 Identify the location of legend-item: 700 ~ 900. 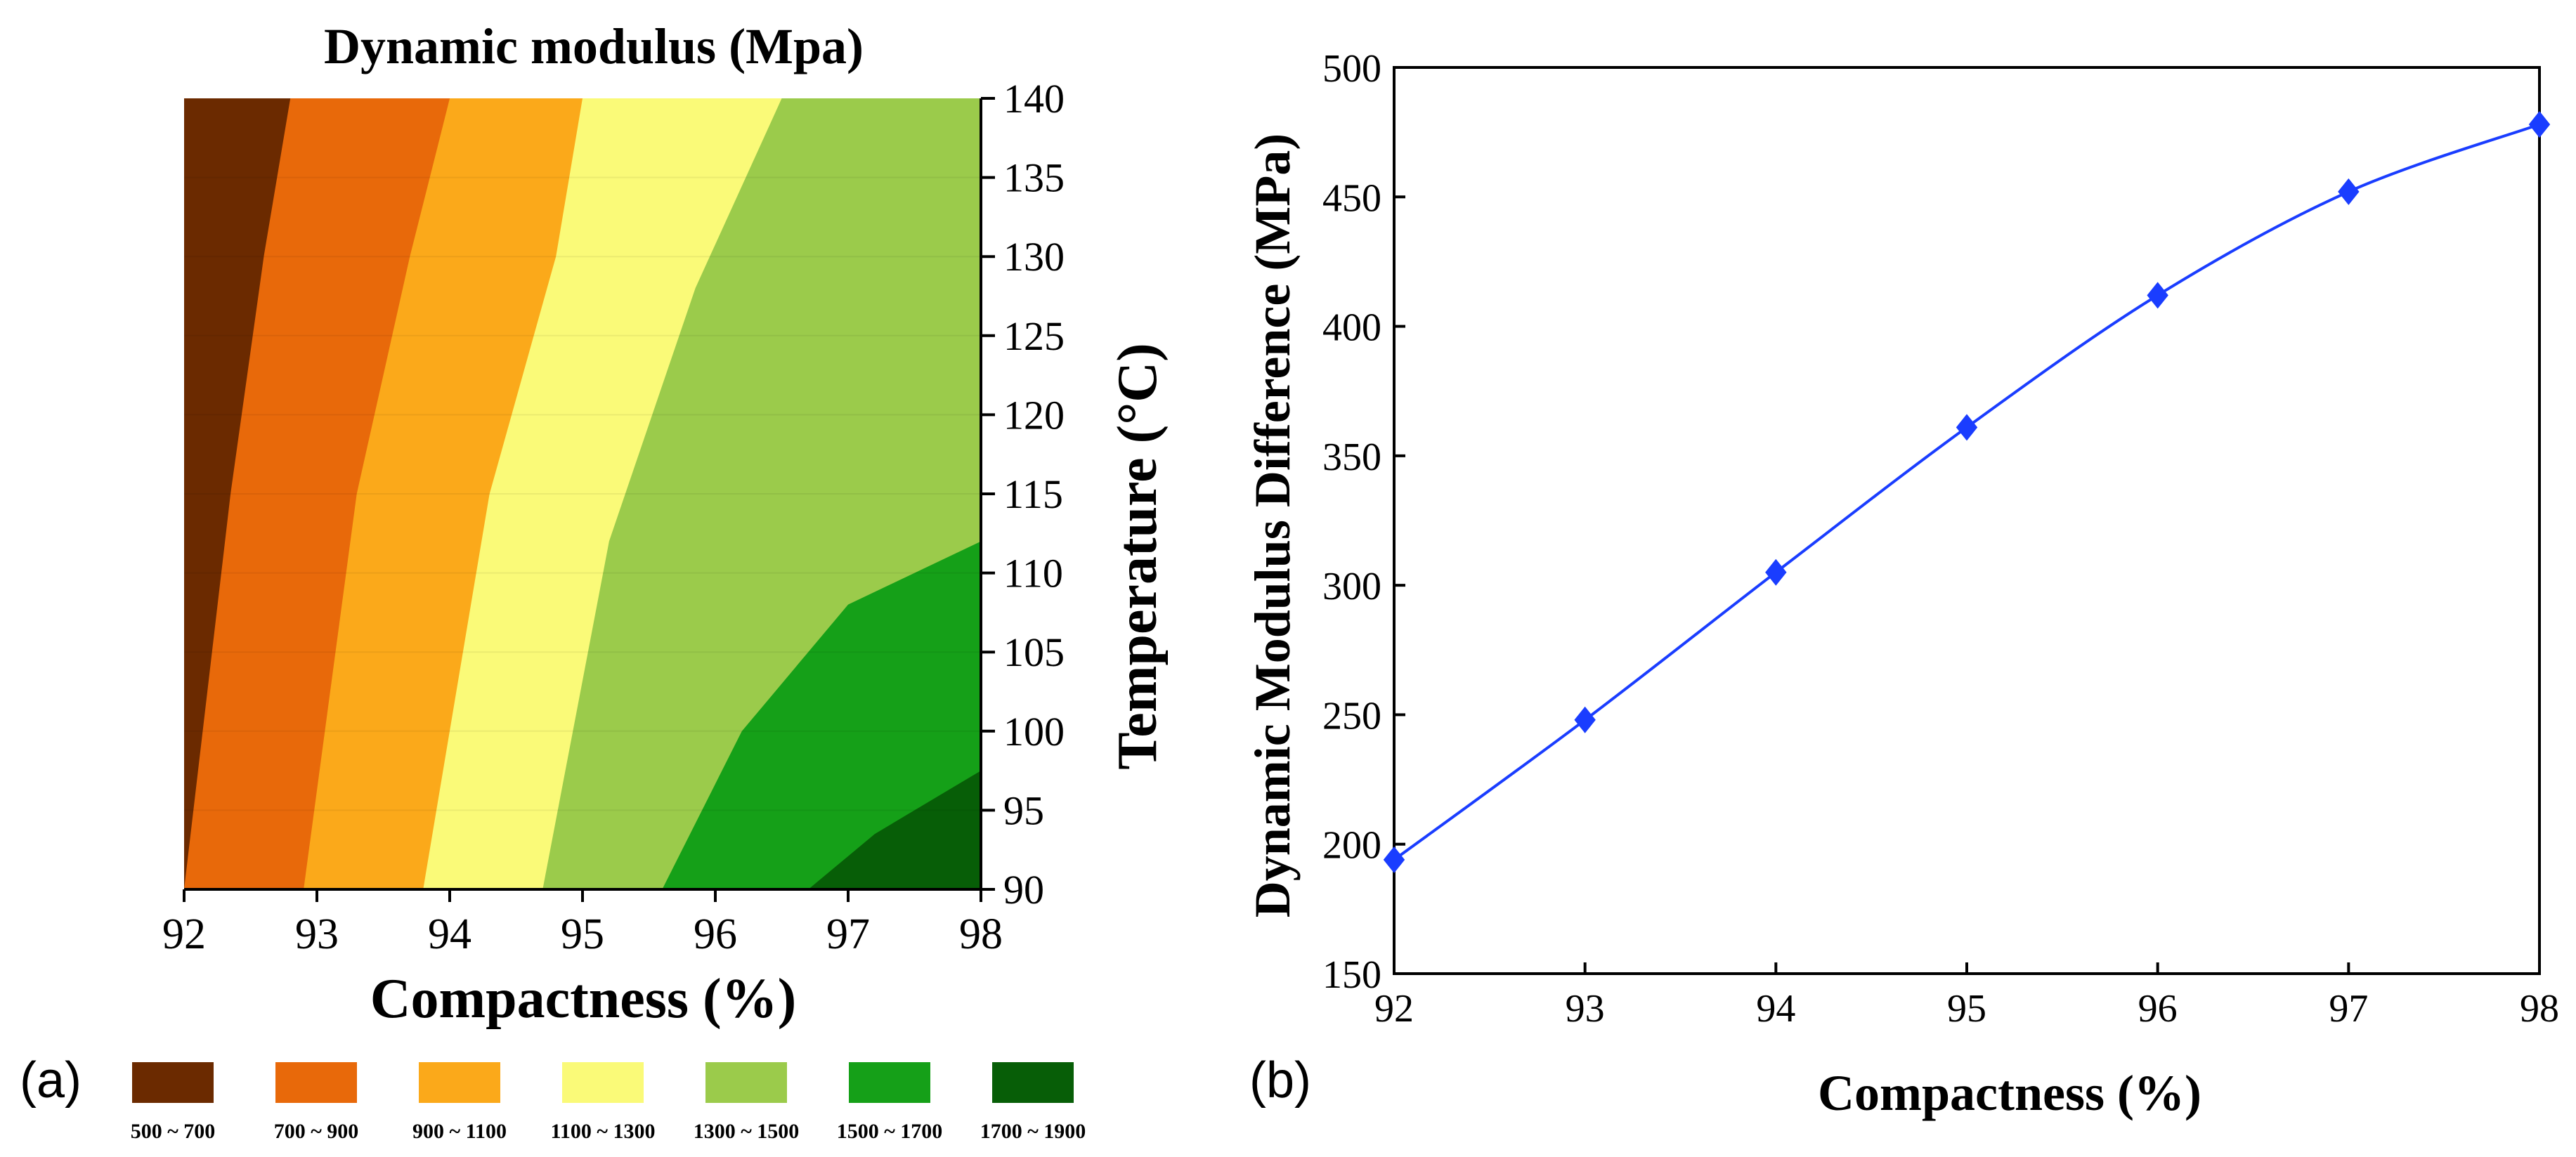
(316, 1102).